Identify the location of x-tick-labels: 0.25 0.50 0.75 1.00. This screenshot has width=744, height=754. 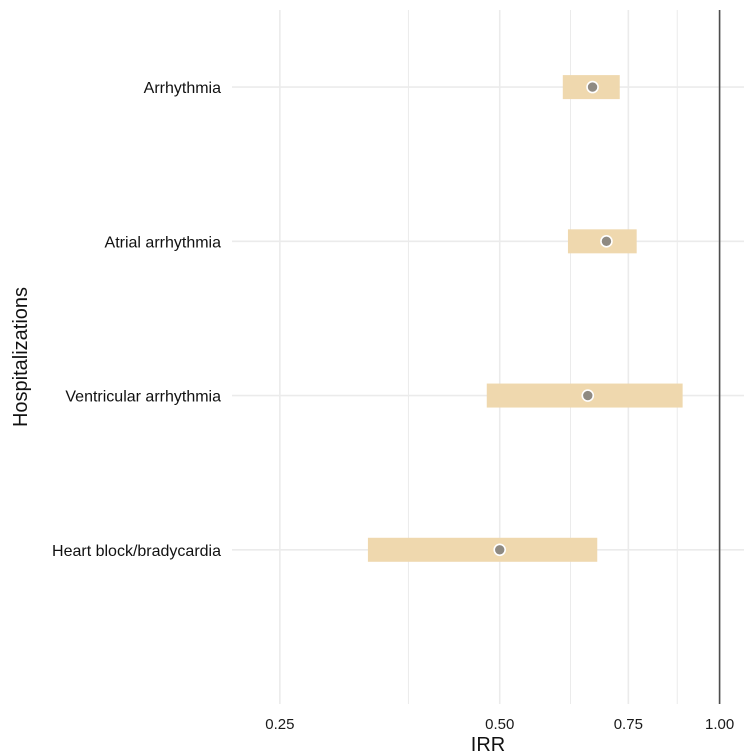
(499, 724).